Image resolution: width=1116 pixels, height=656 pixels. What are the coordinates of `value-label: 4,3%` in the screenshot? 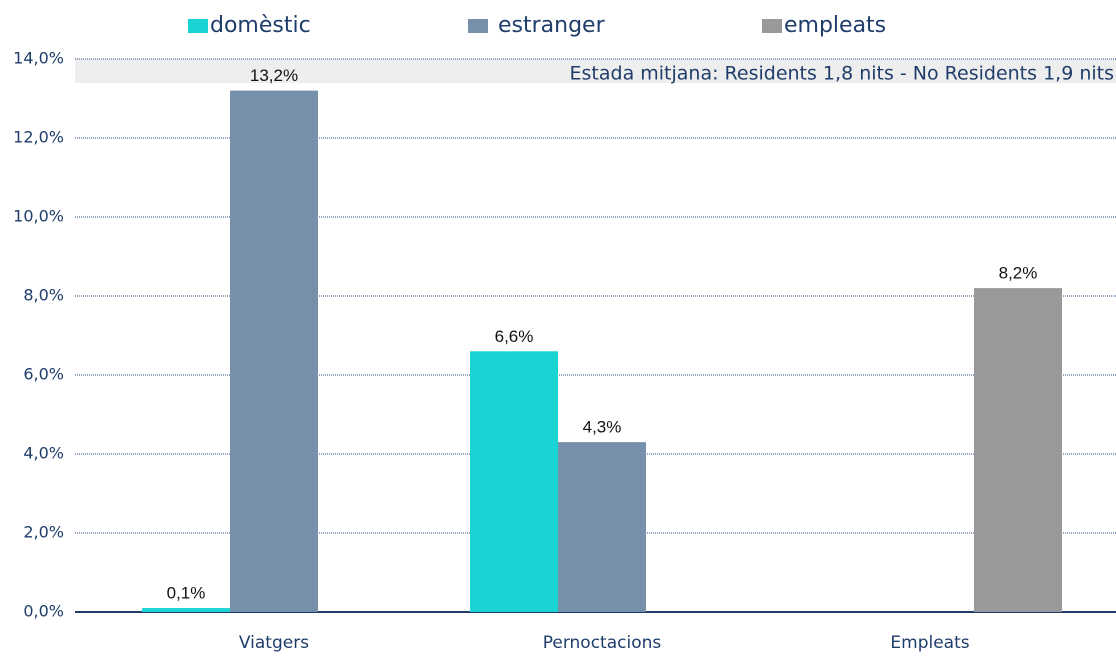 It's located at (602, 427).